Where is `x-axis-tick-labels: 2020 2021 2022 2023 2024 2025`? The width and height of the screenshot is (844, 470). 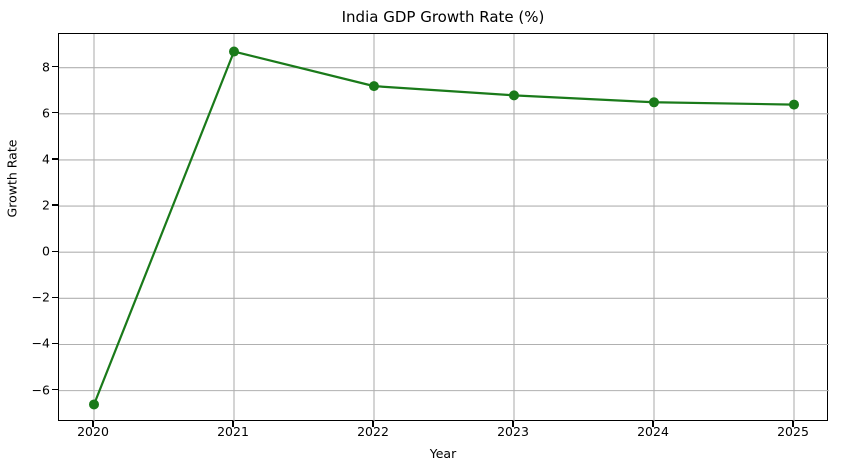 x-axis-tick-labels: 2020 2021 2022 2023 2024 2025 is located at coordinates (443, 434).